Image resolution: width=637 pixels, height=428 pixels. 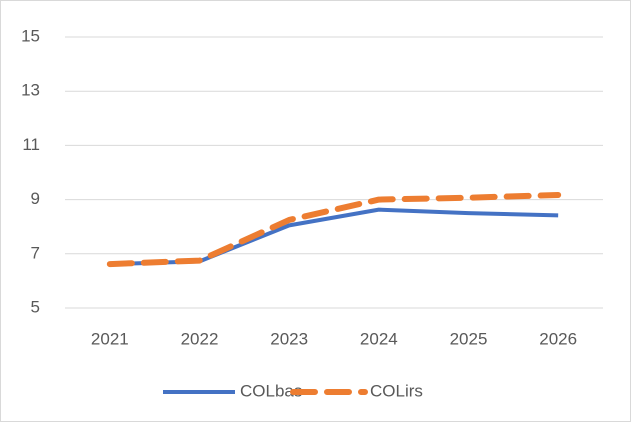 What do you see at coordinates (379, 338) in the screenshot?
I see `x-tick-label: 2024` at bounding box center [379, 338].